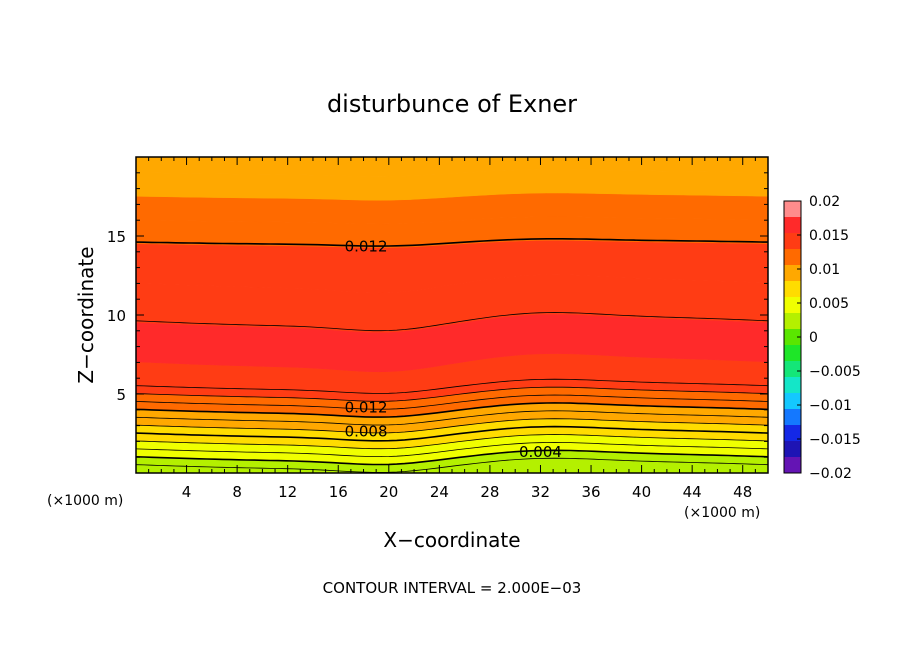  Describe the element at coordinates (287, 492) in the screenshot. I see `x-tick-label: 12` at that location.